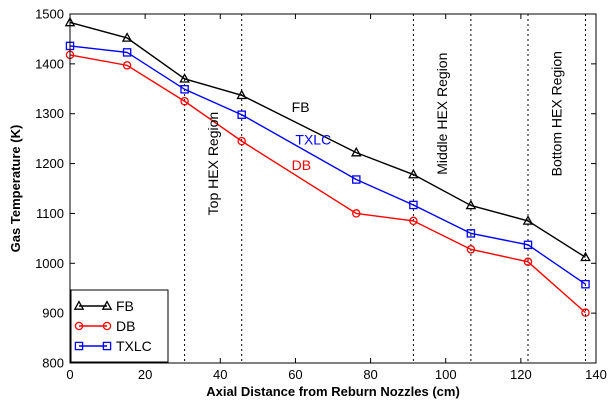 The height and width of the screenshot is (405, 608). Describe the element at coordinates (49, 113) in the screenshot. I see `y-tick-label-1300: 1300` at that location.